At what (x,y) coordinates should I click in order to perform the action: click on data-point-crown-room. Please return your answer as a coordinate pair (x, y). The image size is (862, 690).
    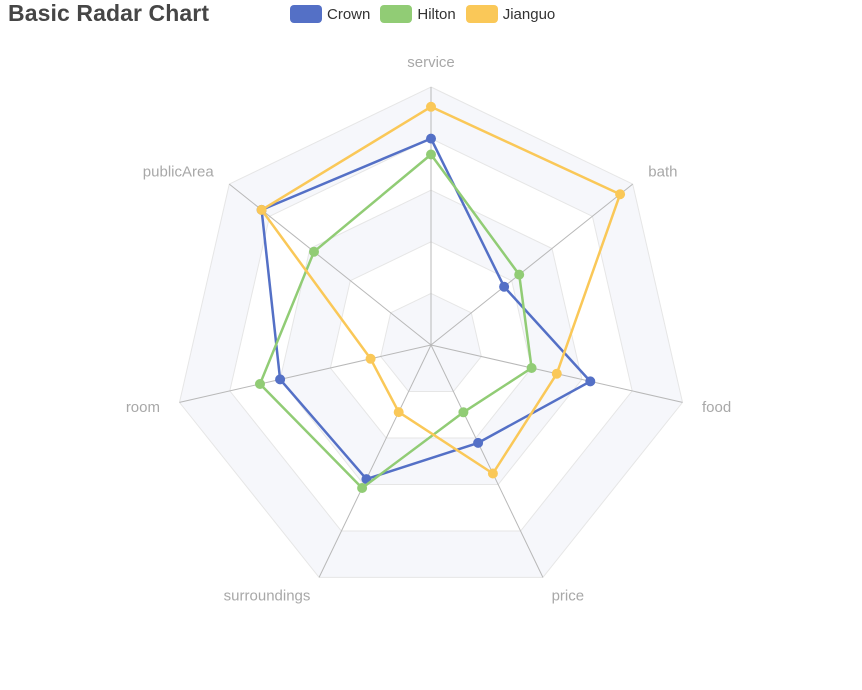
    Looking at the image, I should click on (280, 379).